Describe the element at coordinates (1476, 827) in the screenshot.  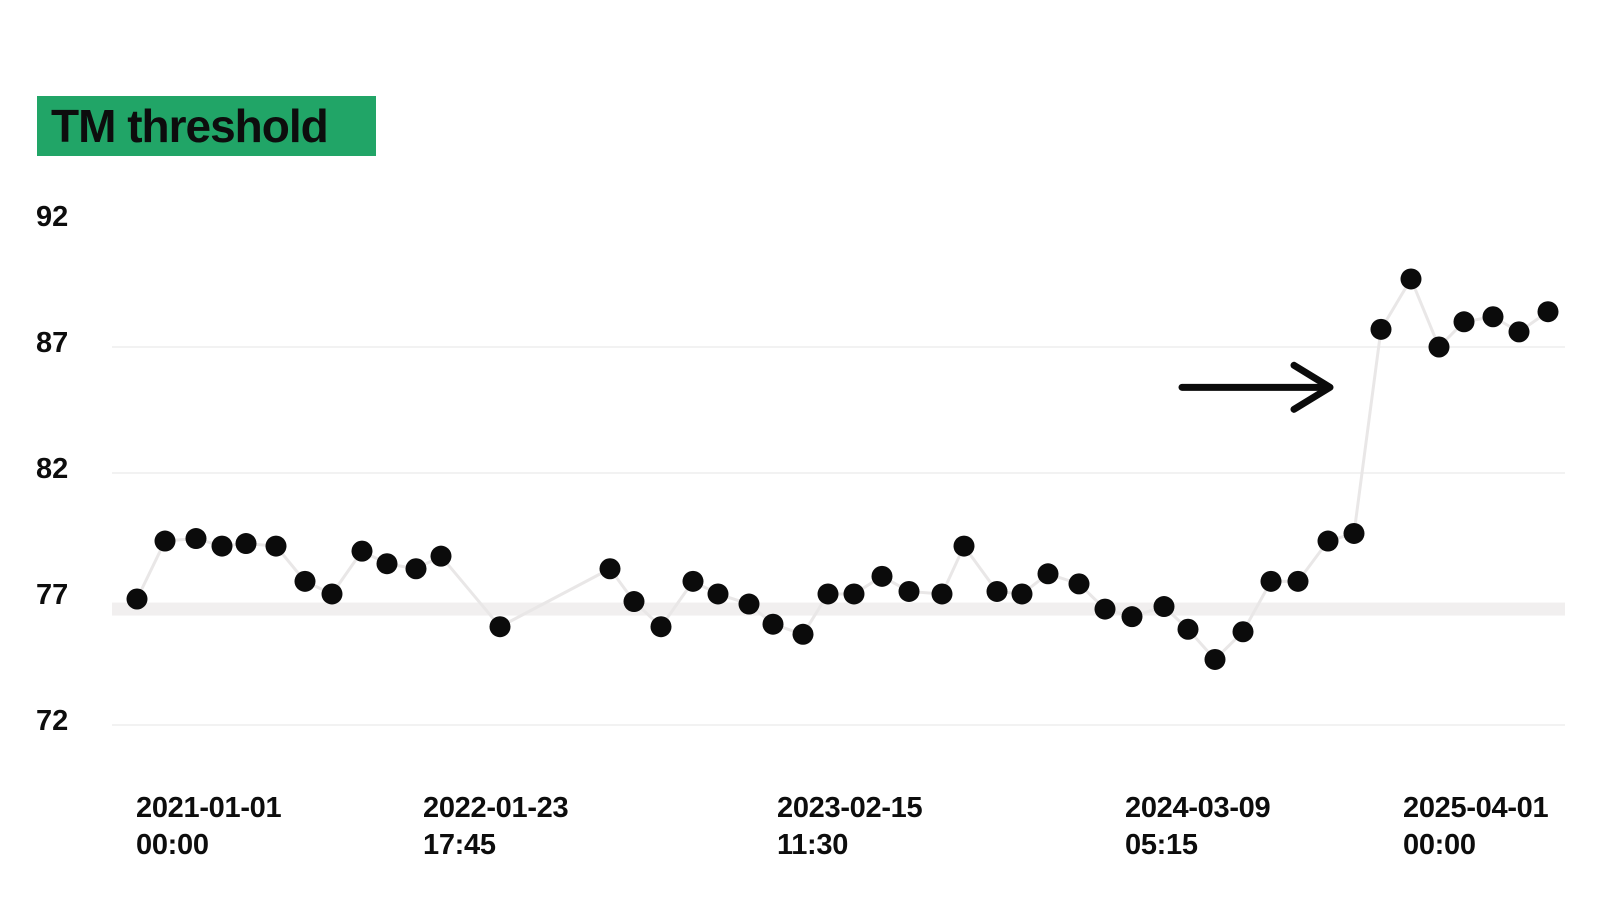
I see `x-tick-label-4: 2025-04-01 00:00` at that location.